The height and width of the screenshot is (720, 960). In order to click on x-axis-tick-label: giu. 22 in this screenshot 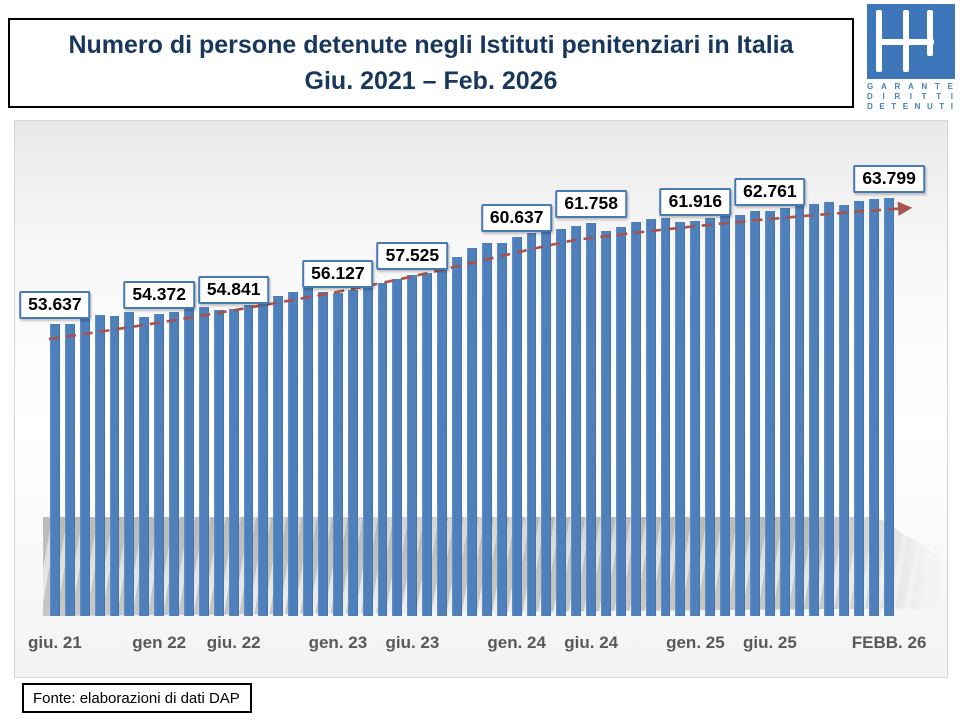, I will do `click(233, 642)`.